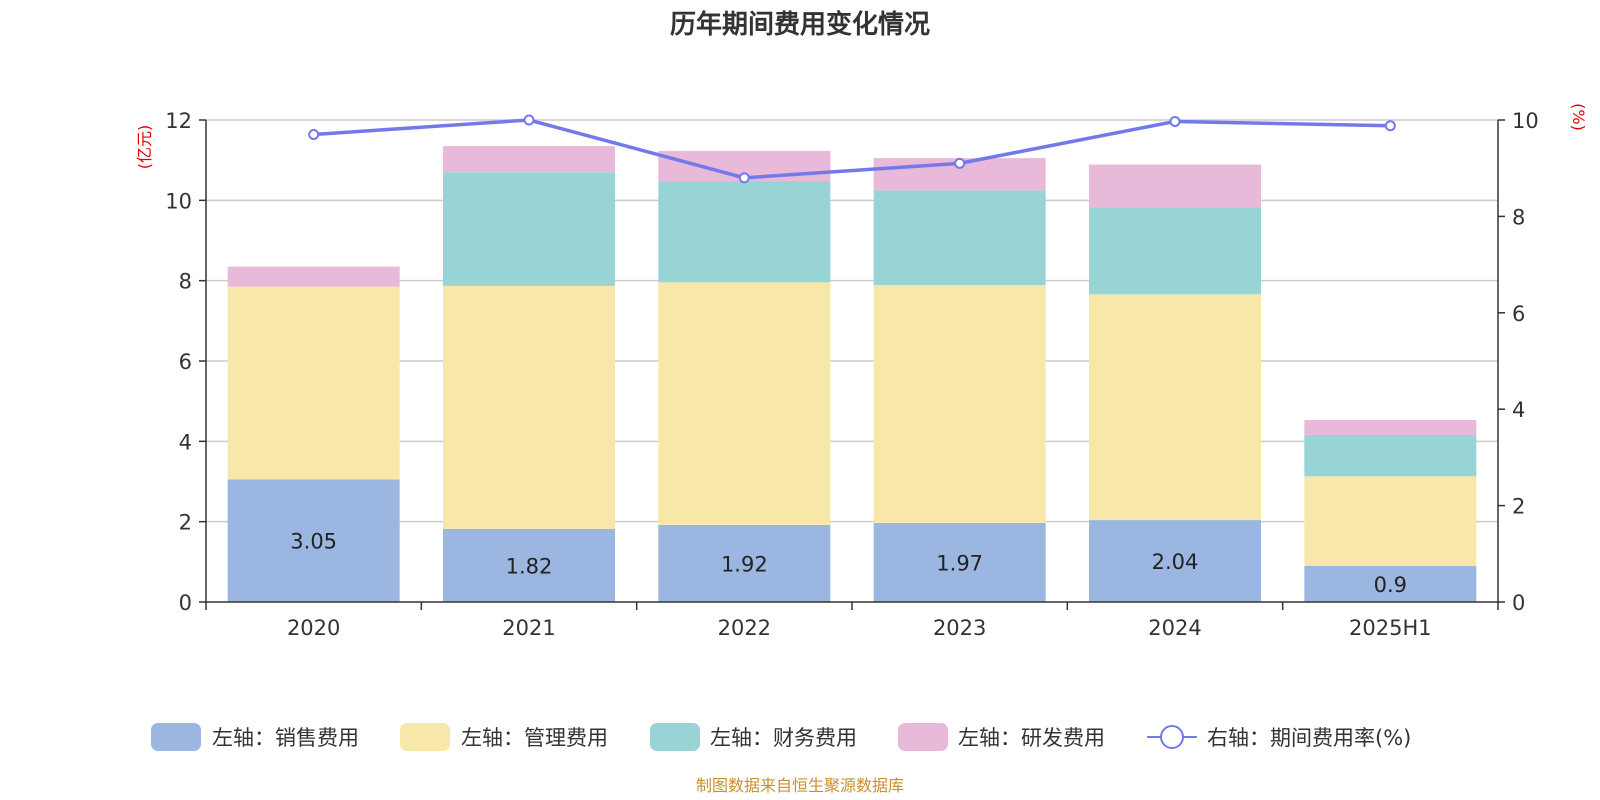  What do you see at coordinates (1031, 738) in the screenshot?
I see `legend-label: 左轴：研发费用` at bounding box center [1031, 738].